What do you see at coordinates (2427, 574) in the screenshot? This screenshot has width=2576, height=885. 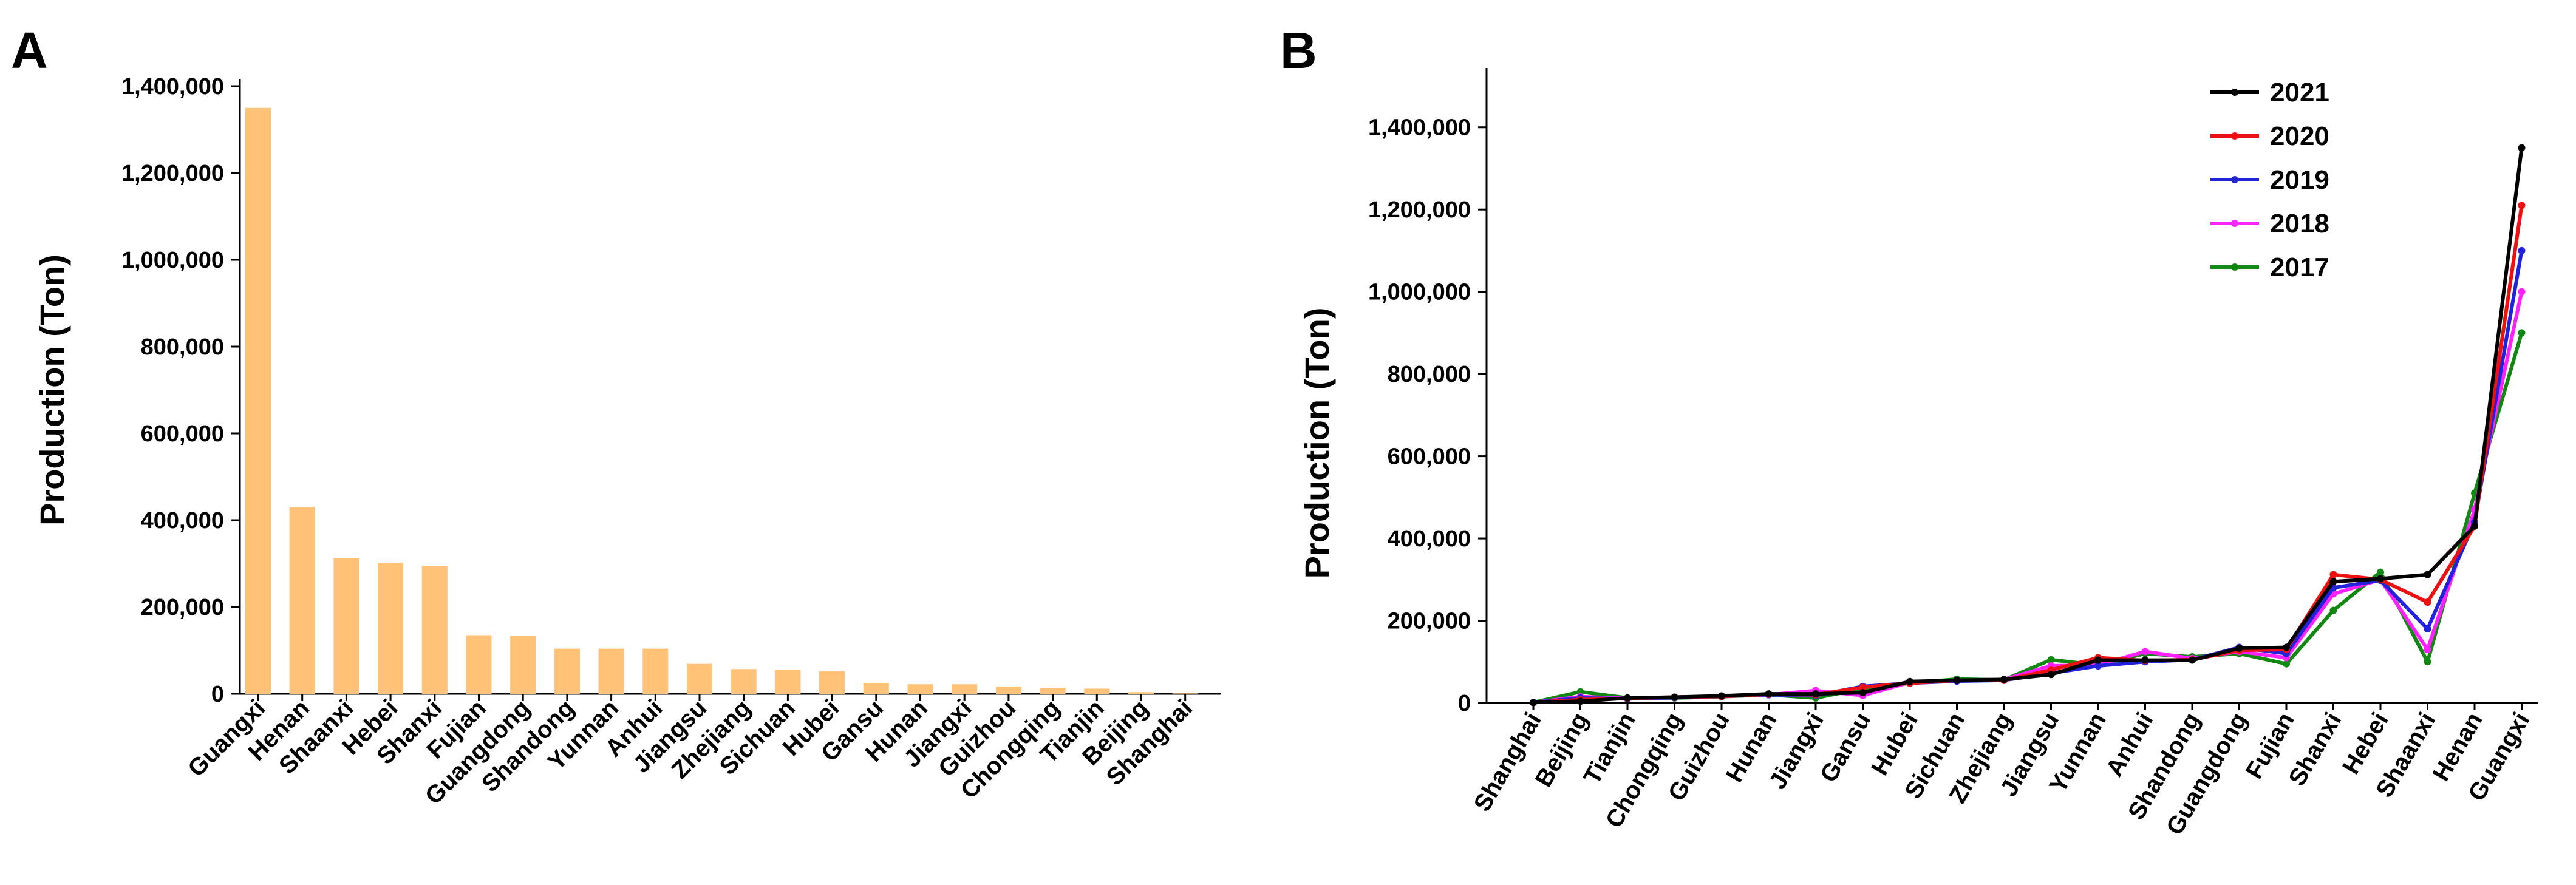 I see `point-2021-shaanxi` at bounding box center [2427, 574].